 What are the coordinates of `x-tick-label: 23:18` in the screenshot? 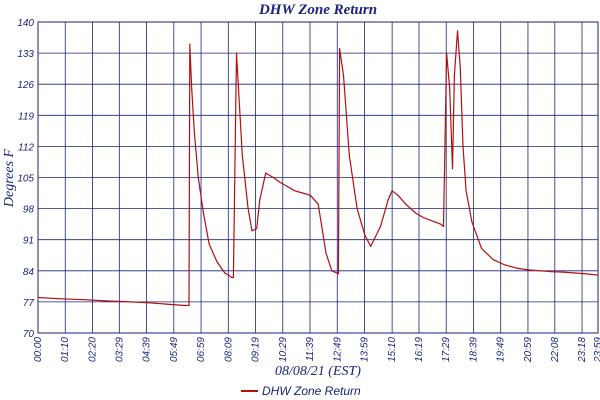 It's located at (582, 350).